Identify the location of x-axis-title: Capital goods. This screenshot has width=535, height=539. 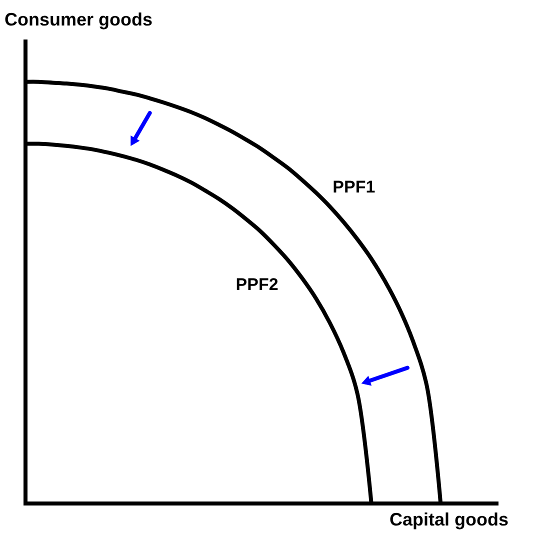
(449, 520).